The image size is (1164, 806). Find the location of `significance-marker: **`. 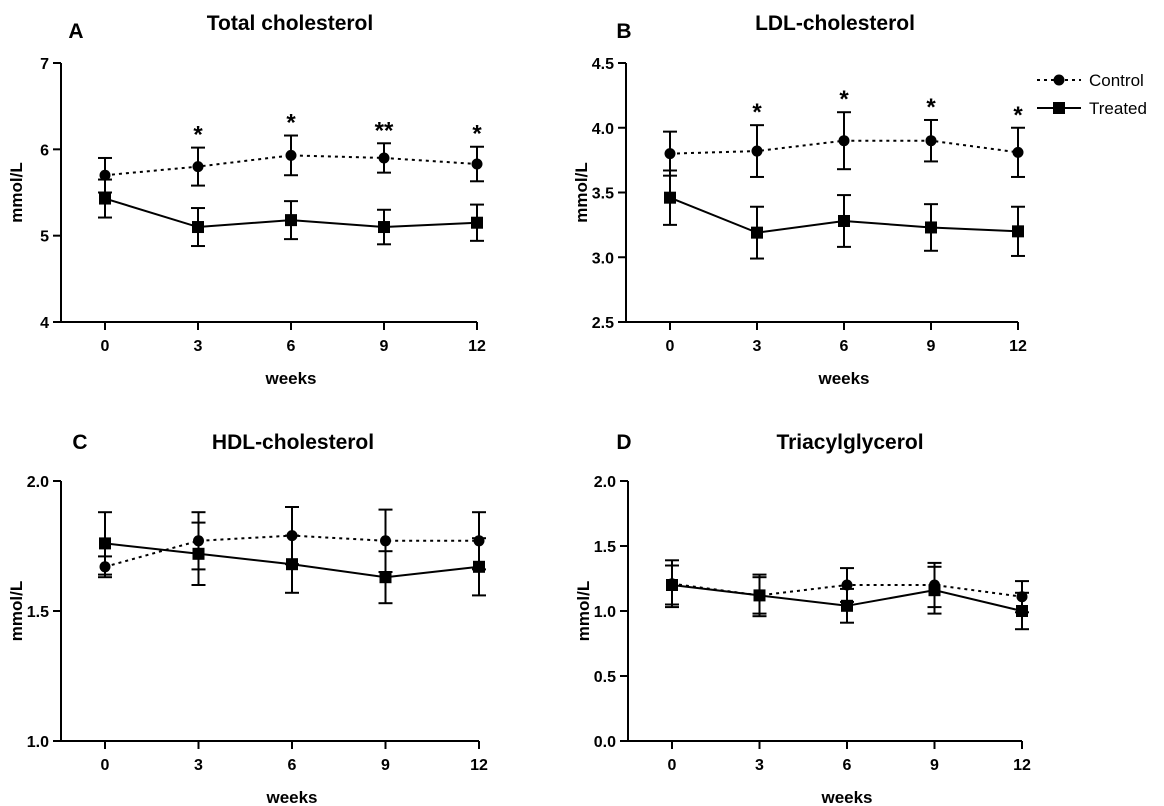

significance-marker: ** is located at coordinates (384, 130).